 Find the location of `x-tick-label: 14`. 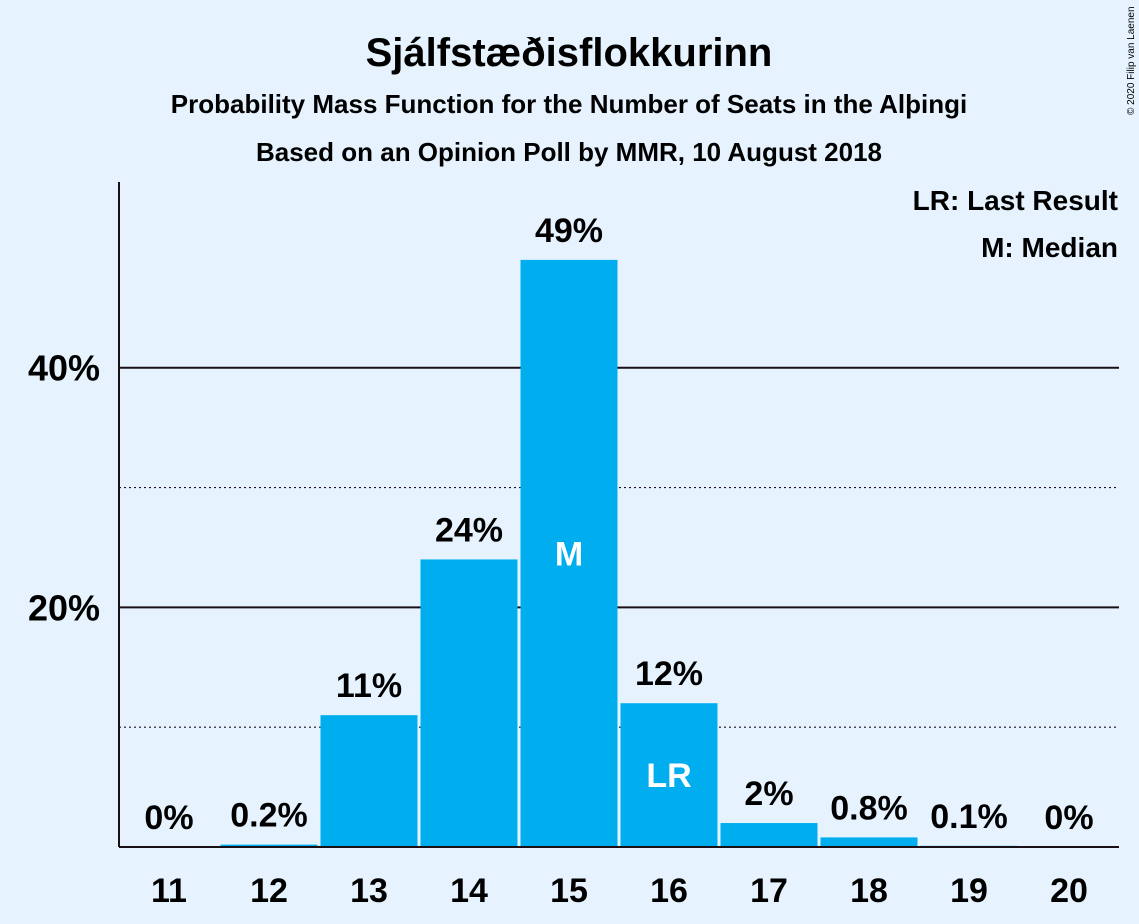

x-tick-label: 14 is located at coordinates (469, 891).